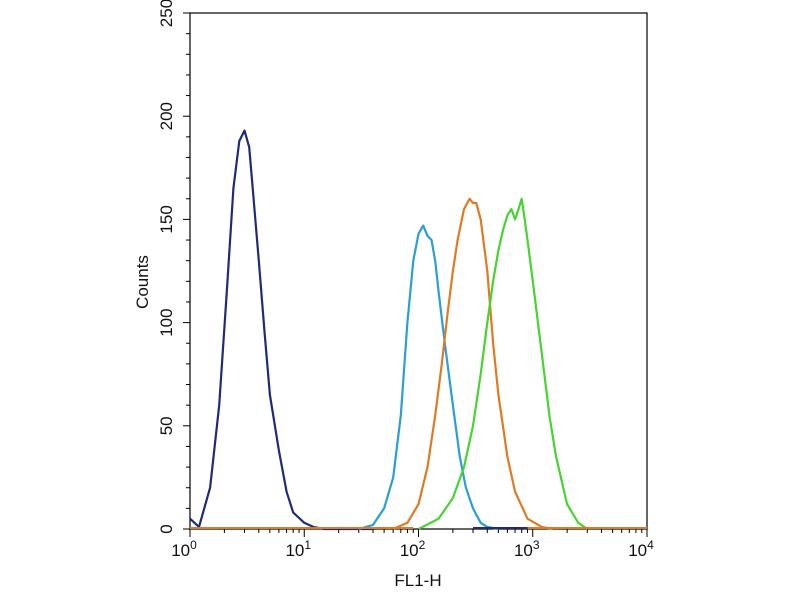 This screenshot has width=800, height=600. Describe the element at coordinates (166, 322) in the screenshot. I see `y-tick-label: 100` at that location.